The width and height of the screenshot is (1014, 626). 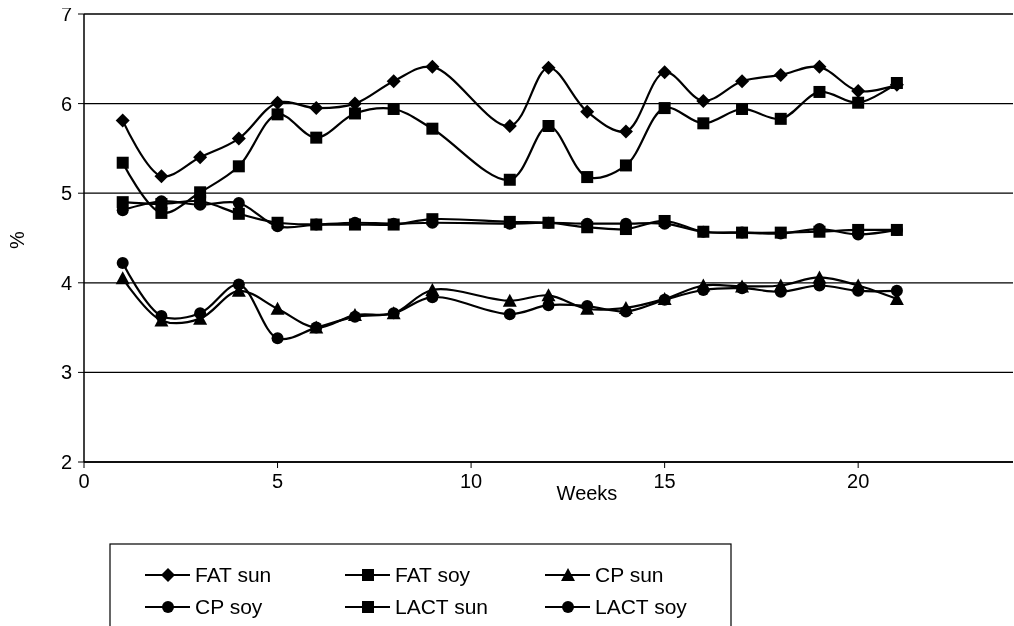 I want to click on x-tick-label: 10, so click(x=471, y=481).